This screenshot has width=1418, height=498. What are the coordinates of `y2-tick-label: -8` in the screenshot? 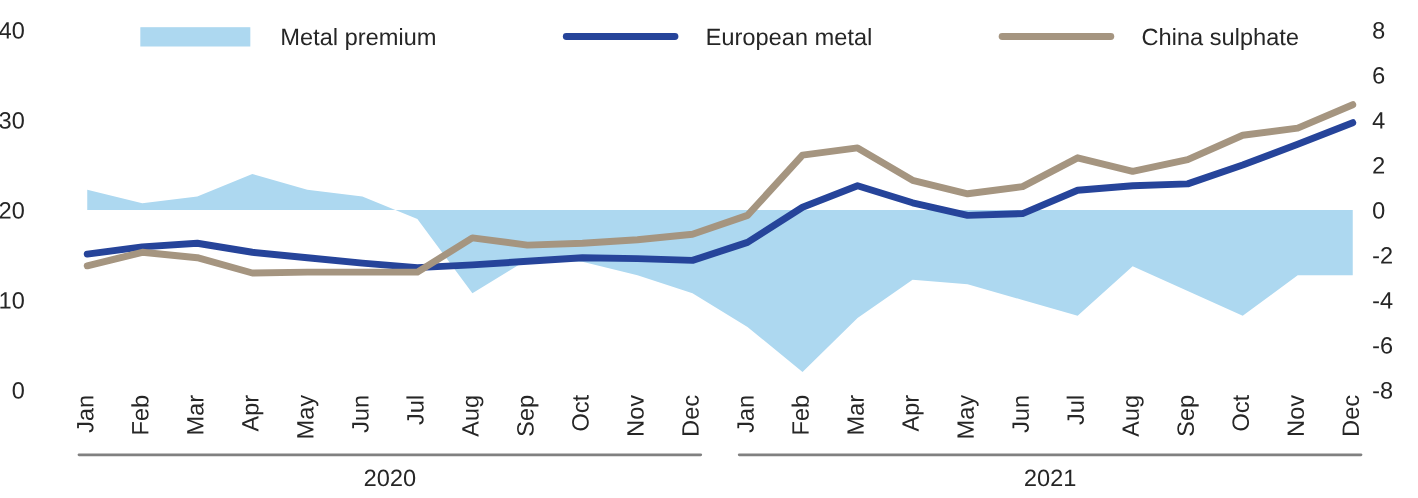 It's located at (1383, 390).